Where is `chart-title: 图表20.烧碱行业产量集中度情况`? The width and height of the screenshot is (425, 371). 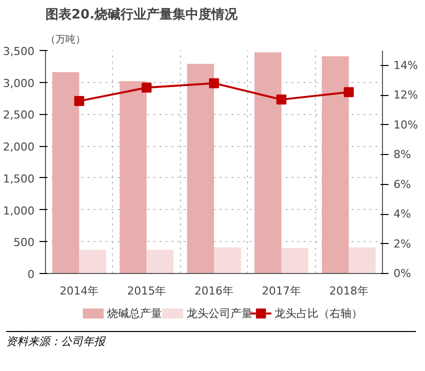
chart-title: 图表20.烧碱行业产量集中度情况 is located at coordinates (142, 14).